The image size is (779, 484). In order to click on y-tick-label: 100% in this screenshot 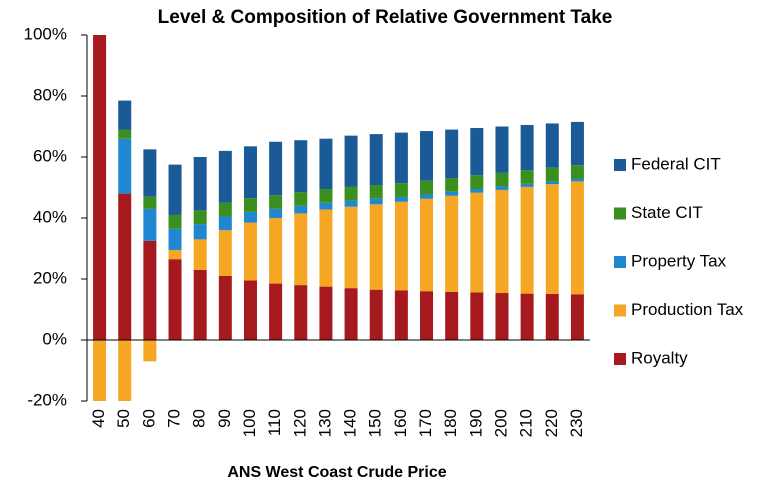, I will do `click(45, 33)`.